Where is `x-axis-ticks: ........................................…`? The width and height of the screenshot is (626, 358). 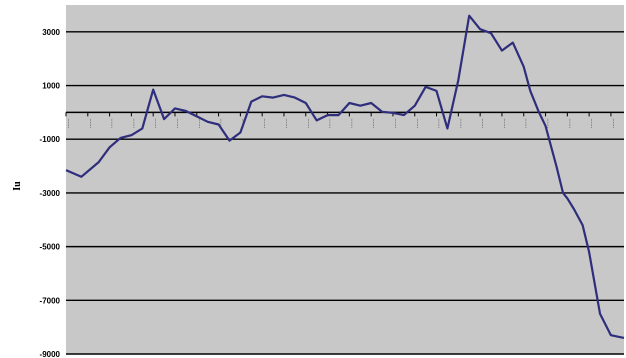 x-axis-ticks: ........................................… is located at coordinates (341, 120).